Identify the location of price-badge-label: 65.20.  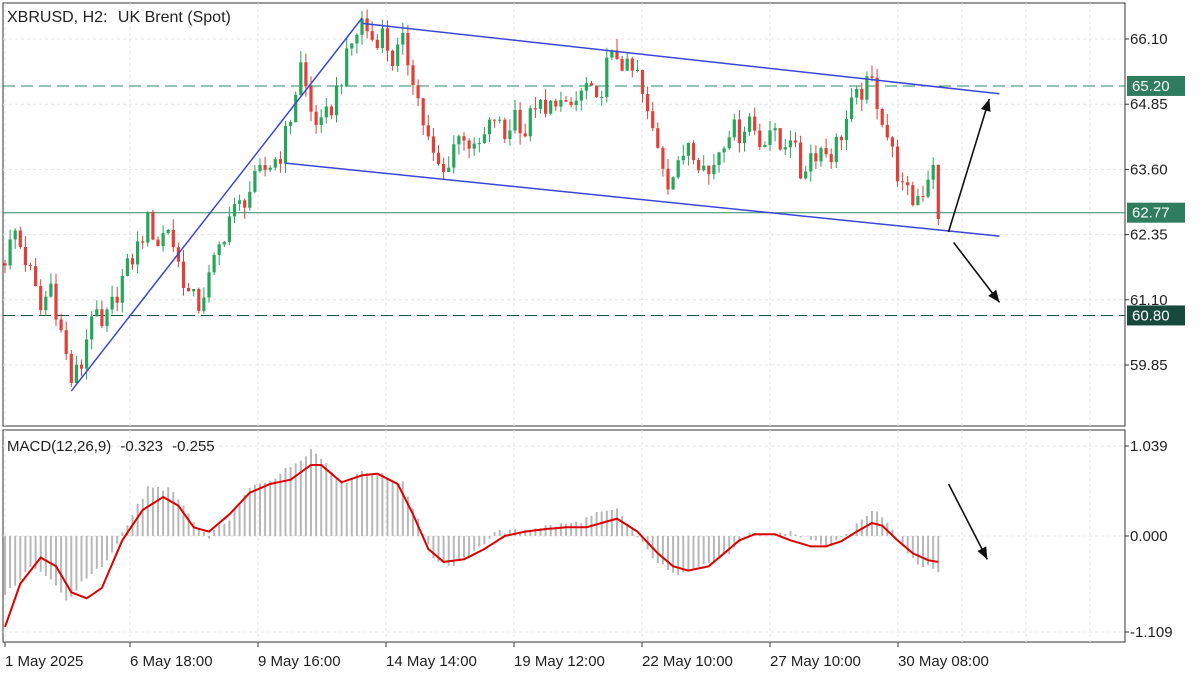
(1151, 86).